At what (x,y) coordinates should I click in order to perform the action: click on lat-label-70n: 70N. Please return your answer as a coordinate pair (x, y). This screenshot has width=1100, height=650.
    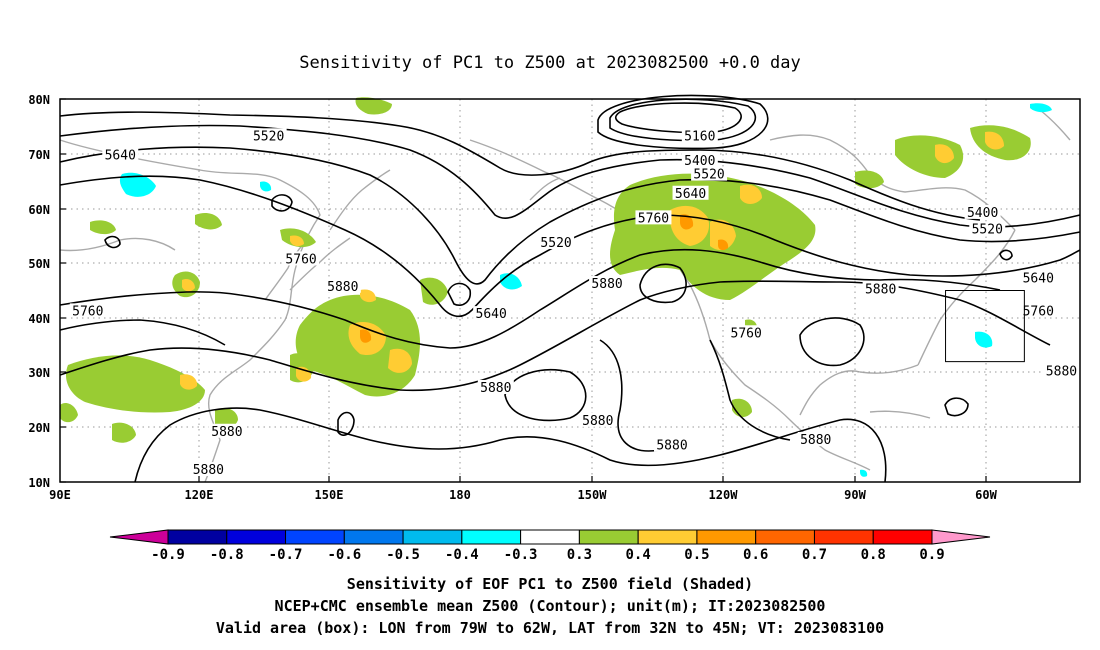
    Looking at the image, I should click on (39, 155).